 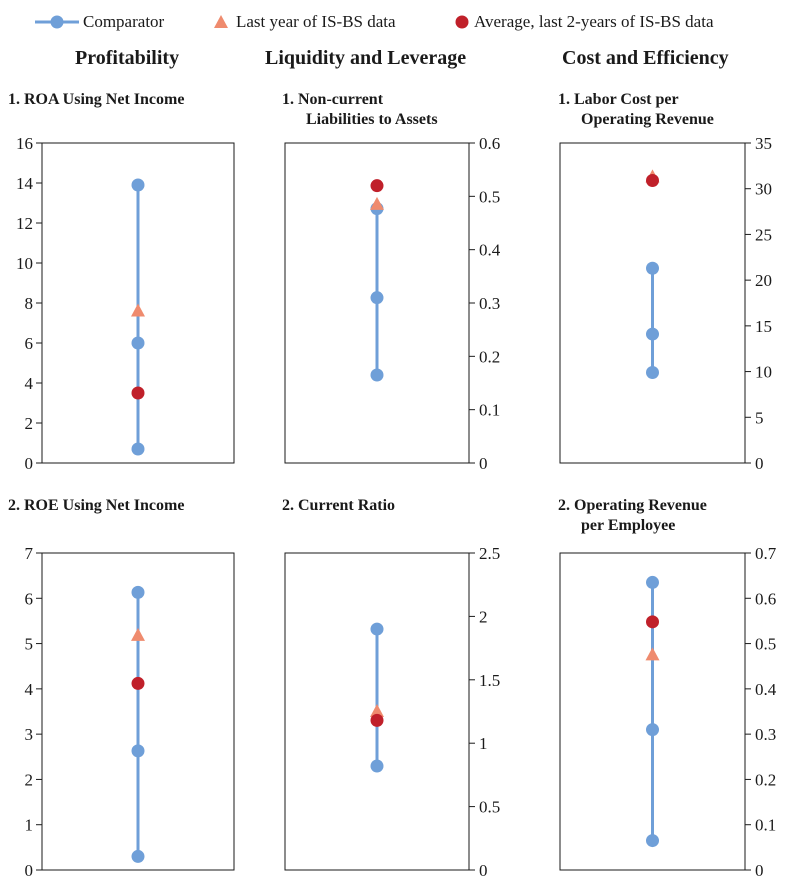 What do you see at coordinates (489, 807) in the screenshot?
I see `cr-tick-label: 0.5` at bounding box center [489, 807].